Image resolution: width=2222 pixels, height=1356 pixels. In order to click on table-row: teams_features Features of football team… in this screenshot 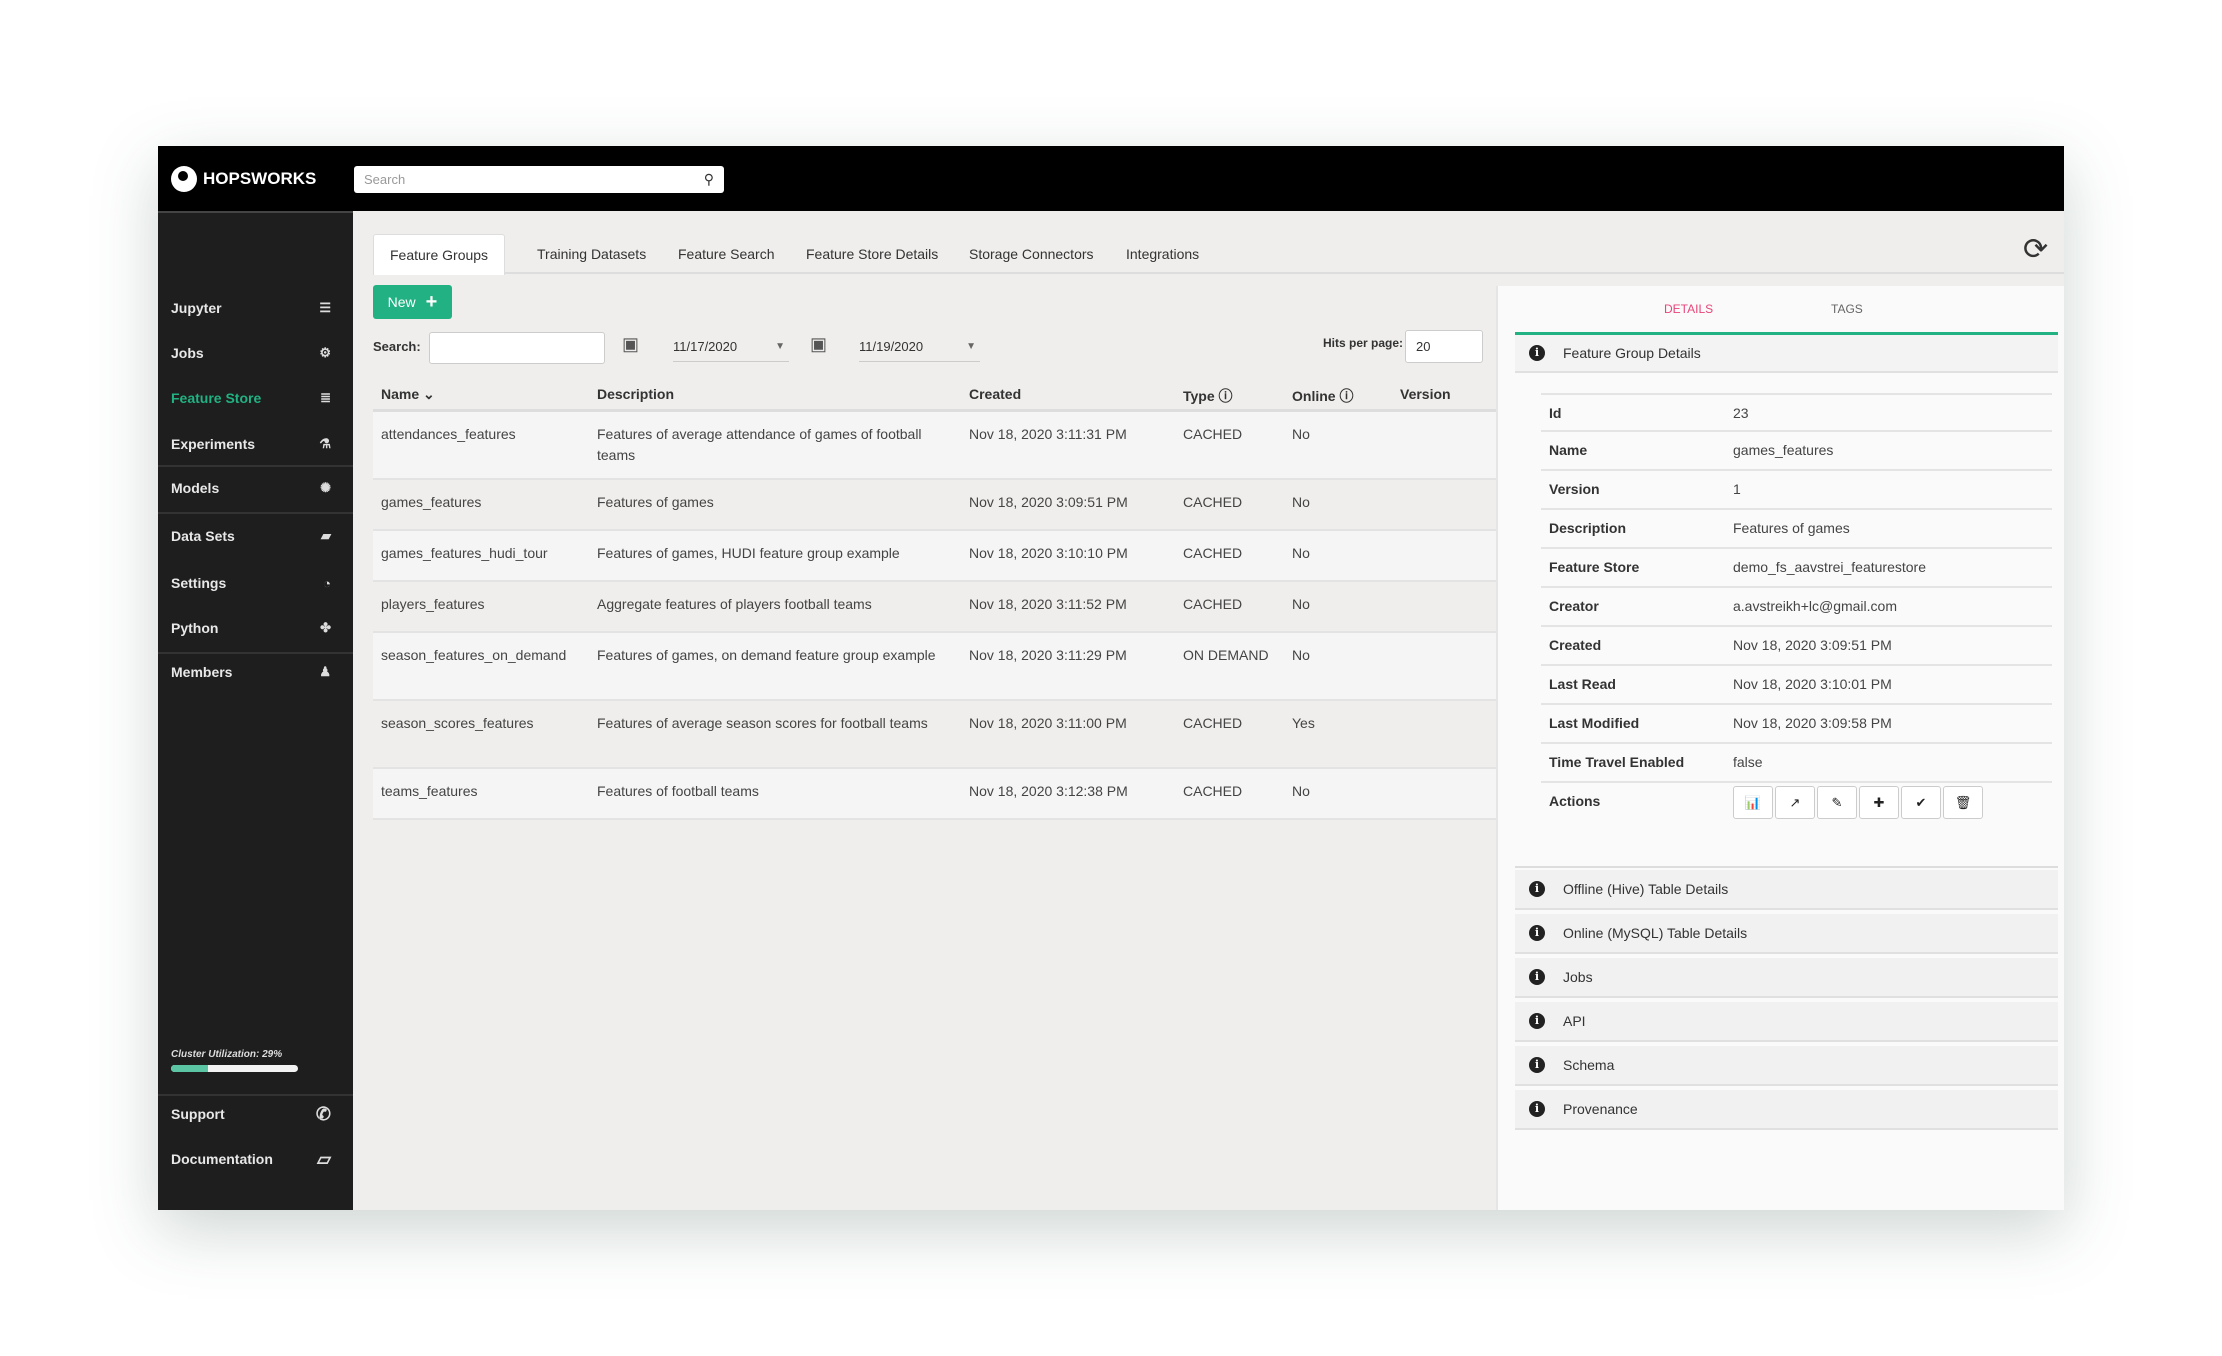, I will do `click(1006, 794)`.